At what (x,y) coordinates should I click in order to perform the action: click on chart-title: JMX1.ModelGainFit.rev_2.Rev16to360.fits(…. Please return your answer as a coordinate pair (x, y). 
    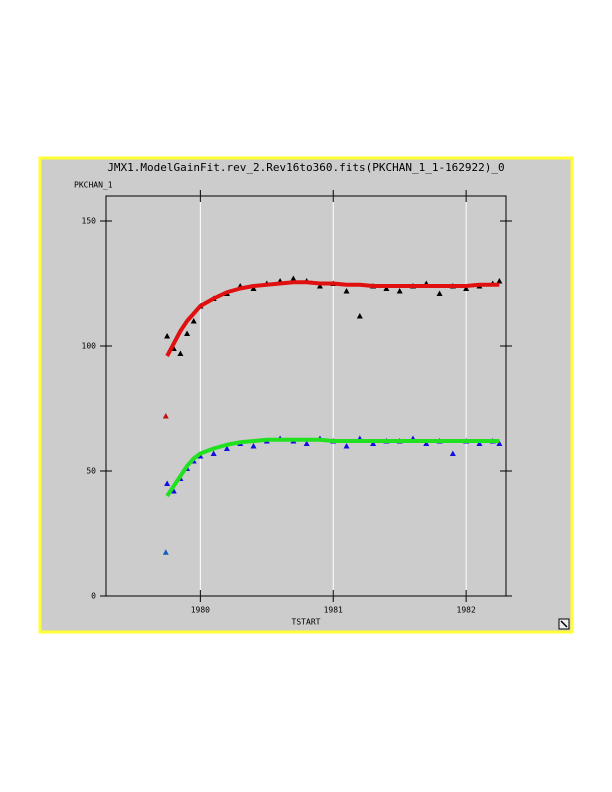
    Looking at the image, I should click on (305, 167).